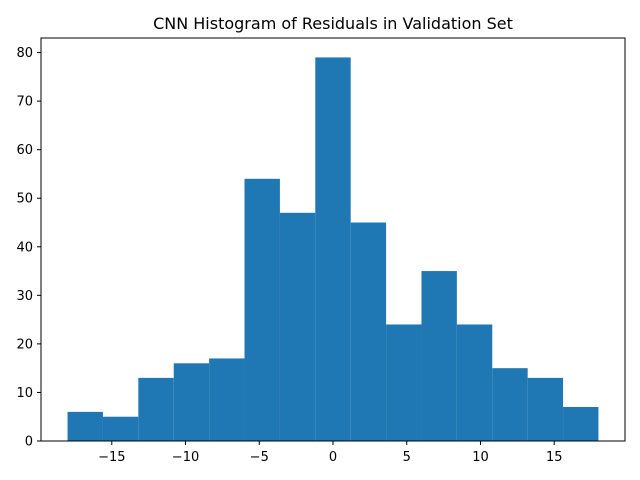  I want to click on y-axis: 0 10 20 30 40 50 60 70 80, so click(28, 248).